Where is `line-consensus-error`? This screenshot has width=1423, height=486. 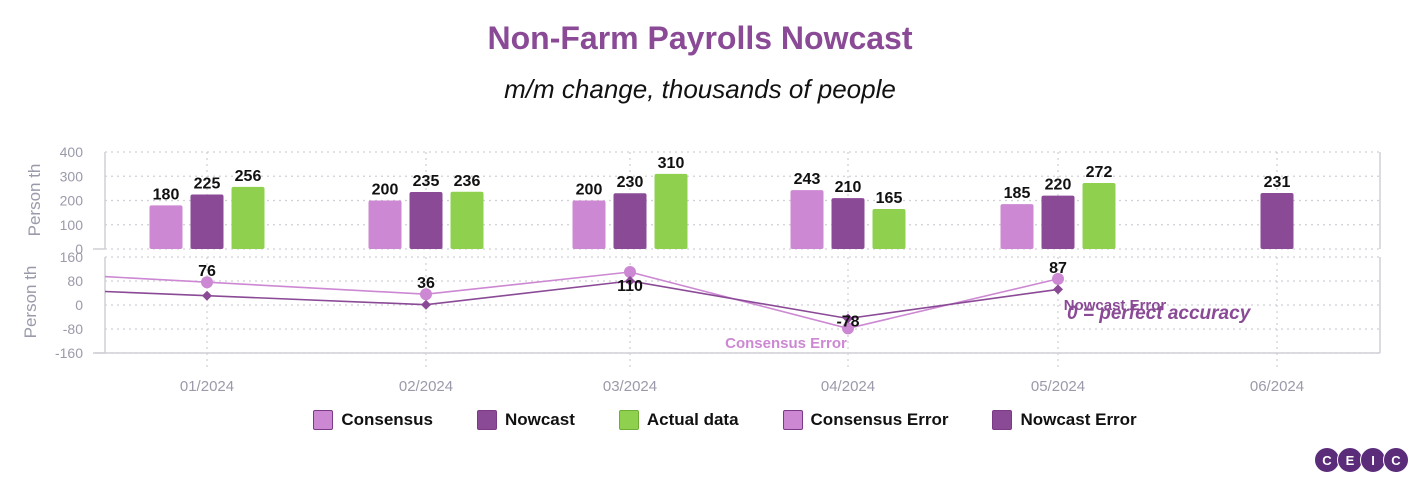 line-consensus-error is located at coordinates (581, 300).